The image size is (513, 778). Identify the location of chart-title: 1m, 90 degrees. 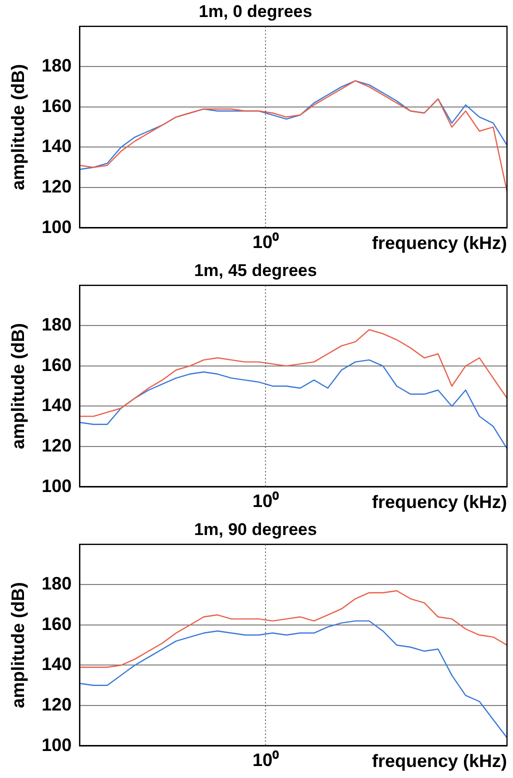
(255, 529).